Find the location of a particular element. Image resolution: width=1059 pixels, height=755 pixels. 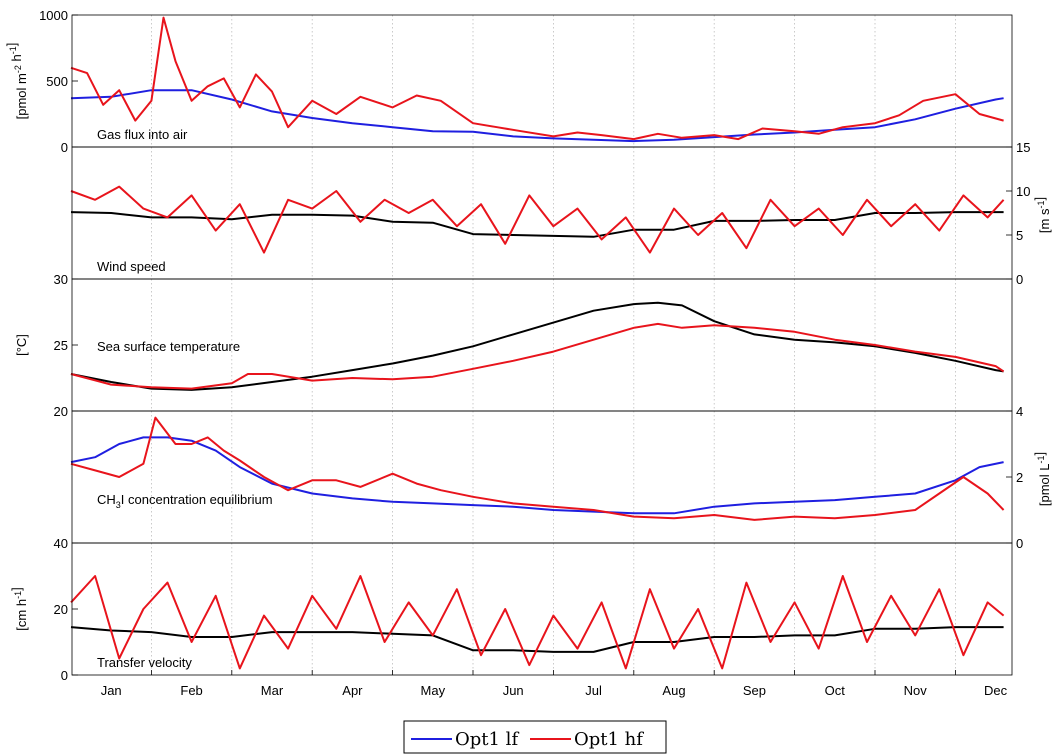

y-axis-label: [pmol m-2 h-1] is located at coordinates (16, 81).